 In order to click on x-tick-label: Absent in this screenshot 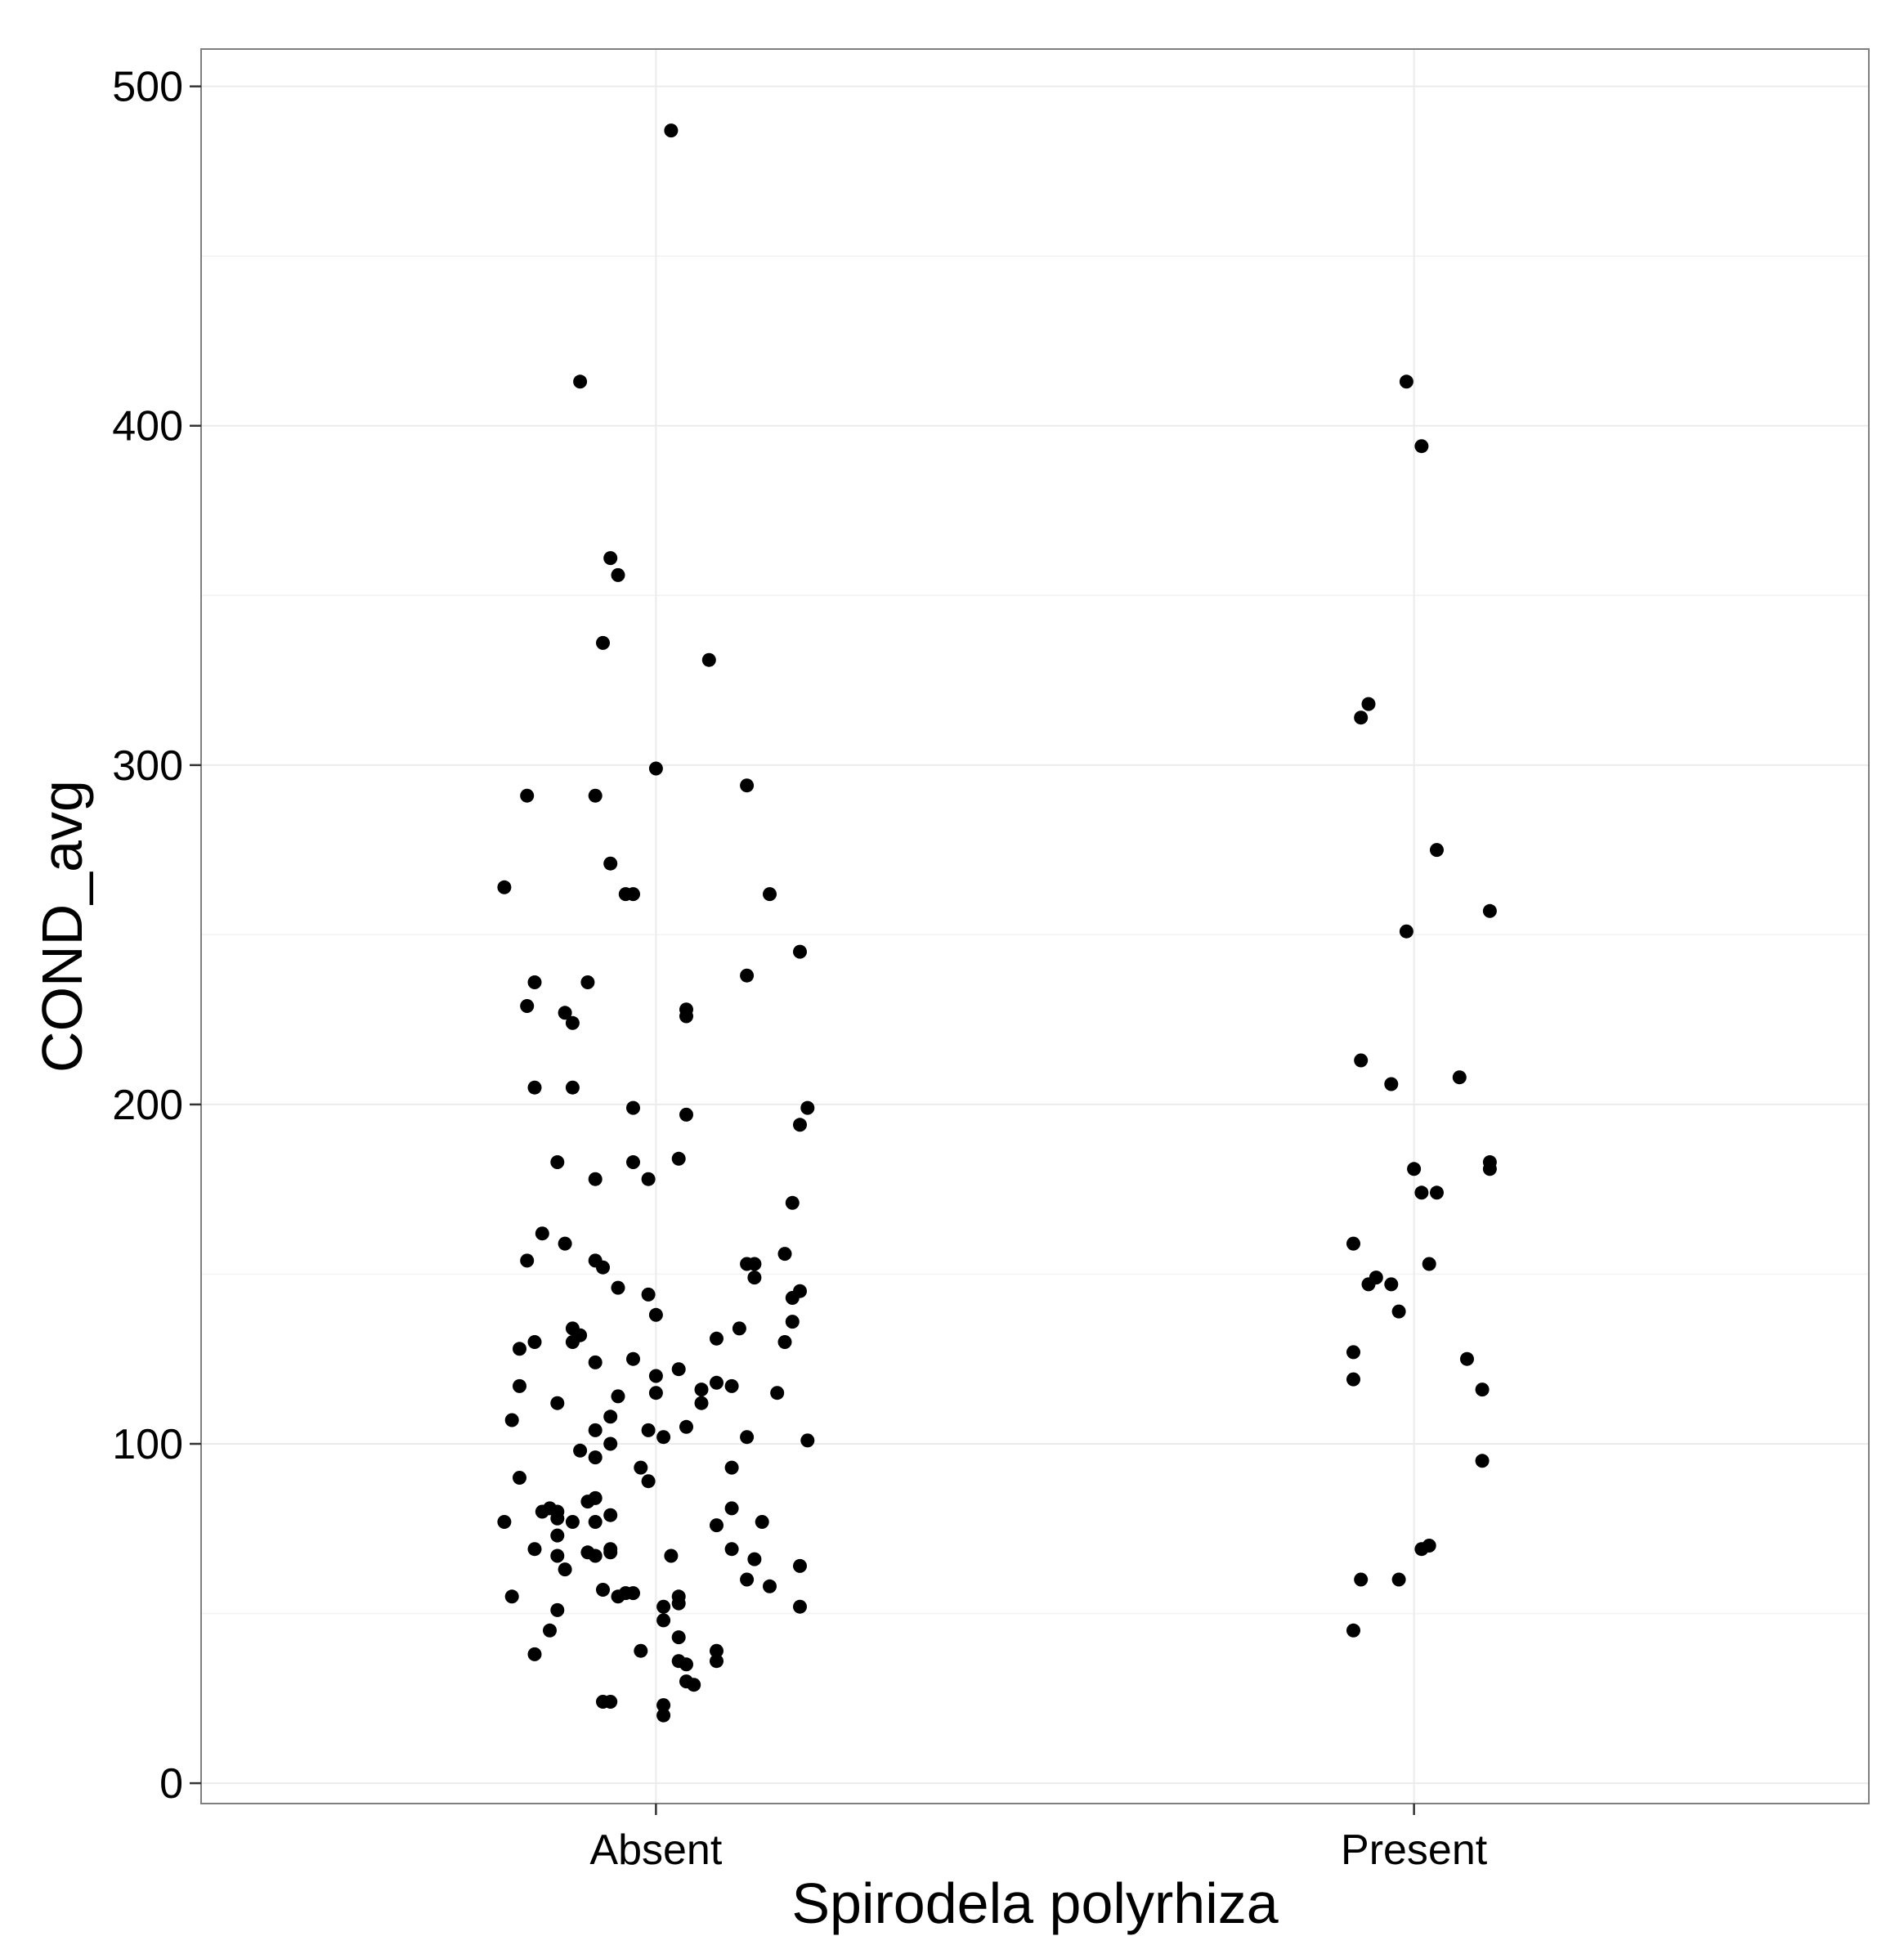, I will do `click(655, 1850)`.